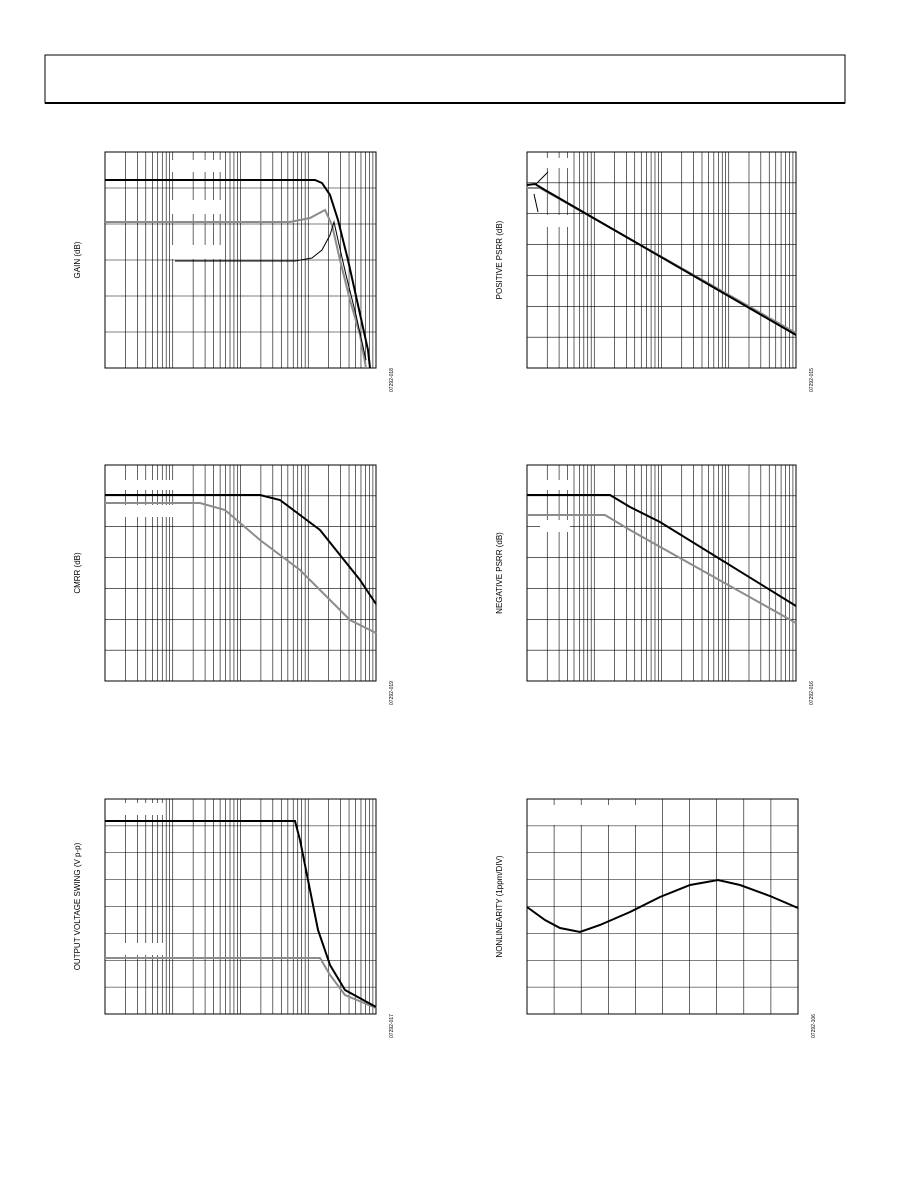 The image size is (918, 1188). Describe the element at coordinates (499, 573) in the screenshot. I see `y-axis-label: NEGATIVE PSRR (dB)` at that location.